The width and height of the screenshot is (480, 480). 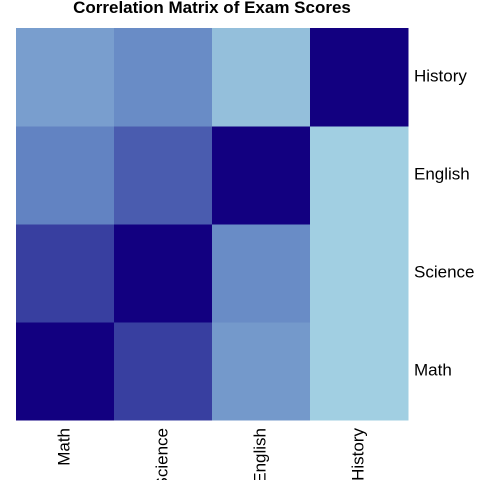 What do you see at coordinates (63, 447) in the screenshot?
I see `x-tick-label-math: Math` at bounding box center [63, 447].